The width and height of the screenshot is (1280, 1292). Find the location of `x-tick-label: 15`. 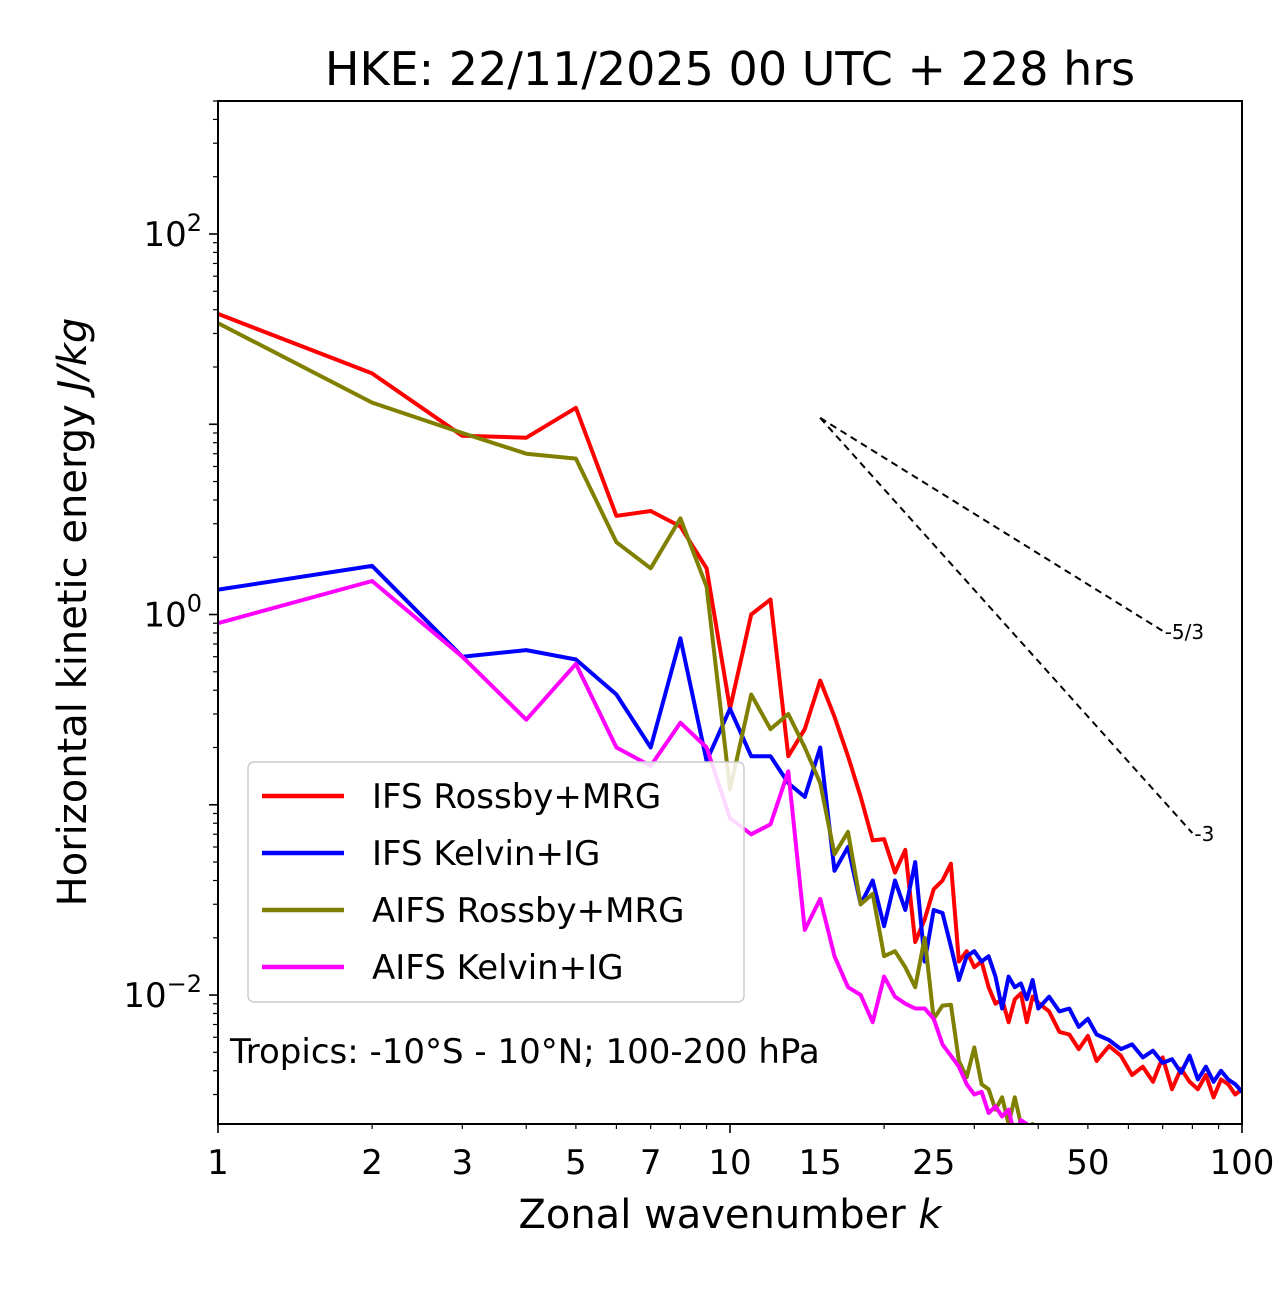

x-tick-label: 15 is located at coordinates (820, 1163).